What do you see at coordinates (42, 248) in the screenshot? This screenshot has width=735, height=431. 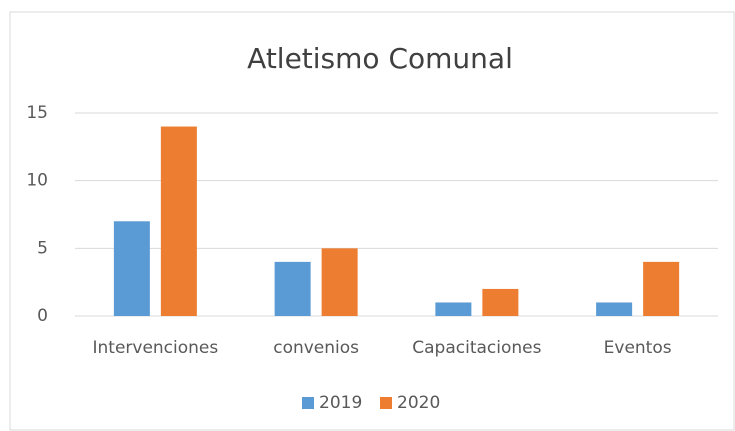 I see `y-tick-label: 5` at bounding box center [42, 248].